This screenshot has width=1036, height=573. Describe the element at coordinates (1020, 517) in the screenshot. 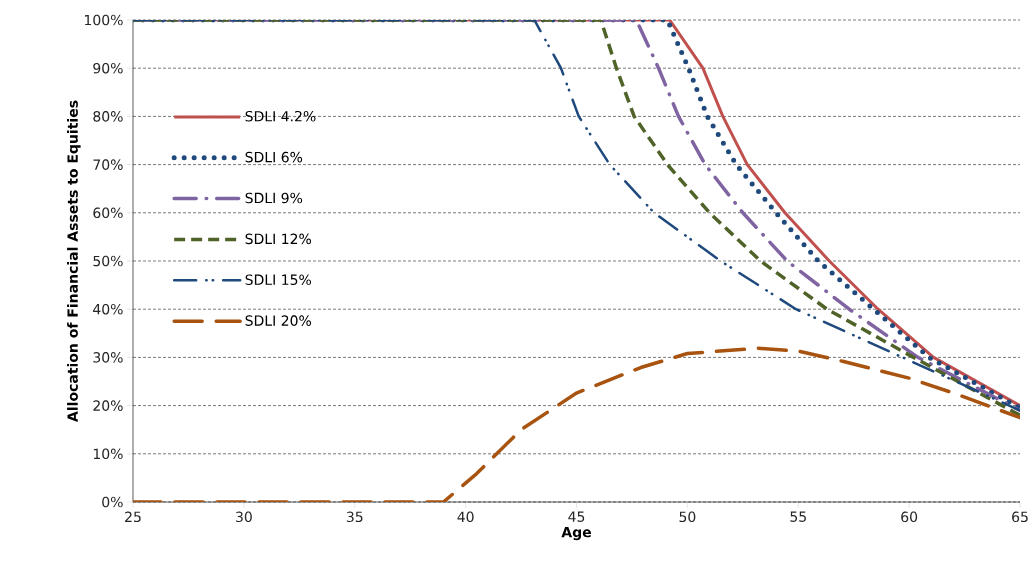

I see `x-tick-label: 65` at that location.